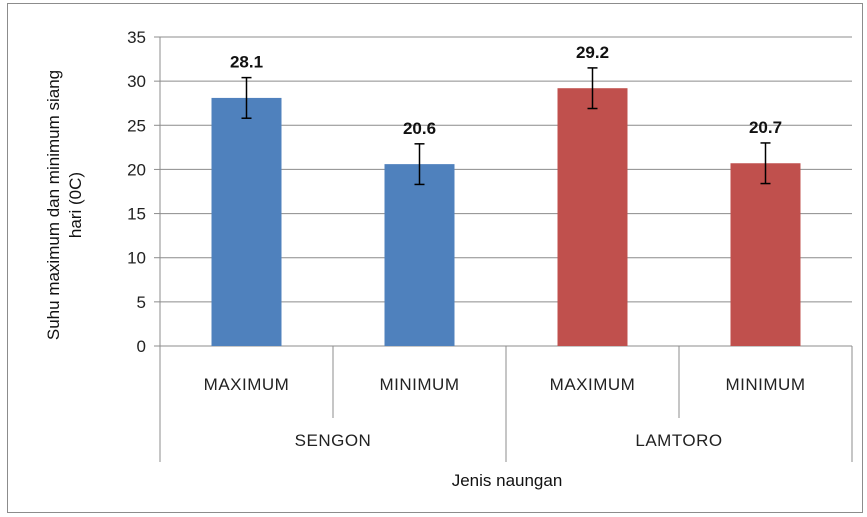  I want to click on y-tick-label: 30, so click(136, 81).